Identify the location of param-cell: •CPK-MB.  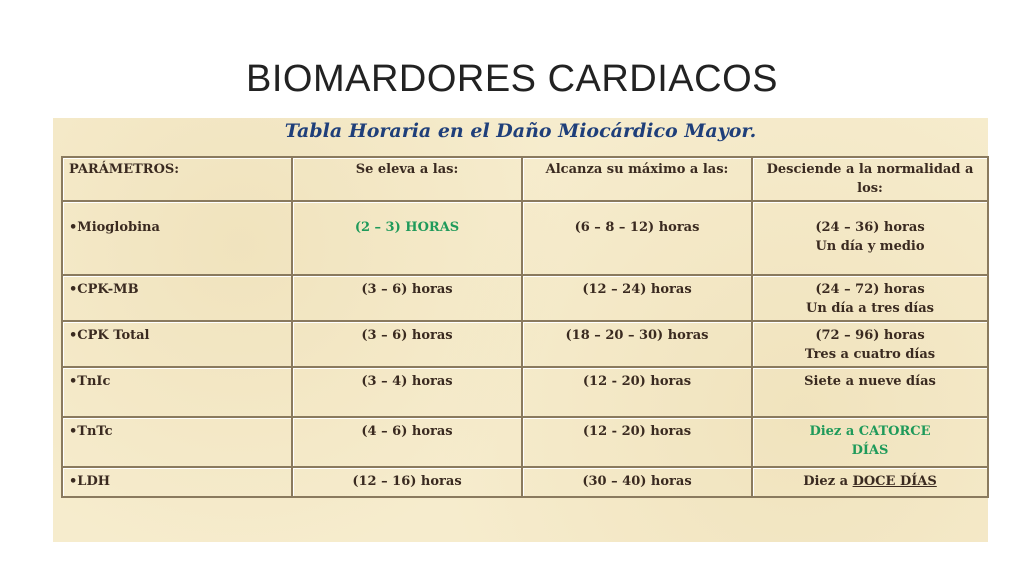
(177, 298).